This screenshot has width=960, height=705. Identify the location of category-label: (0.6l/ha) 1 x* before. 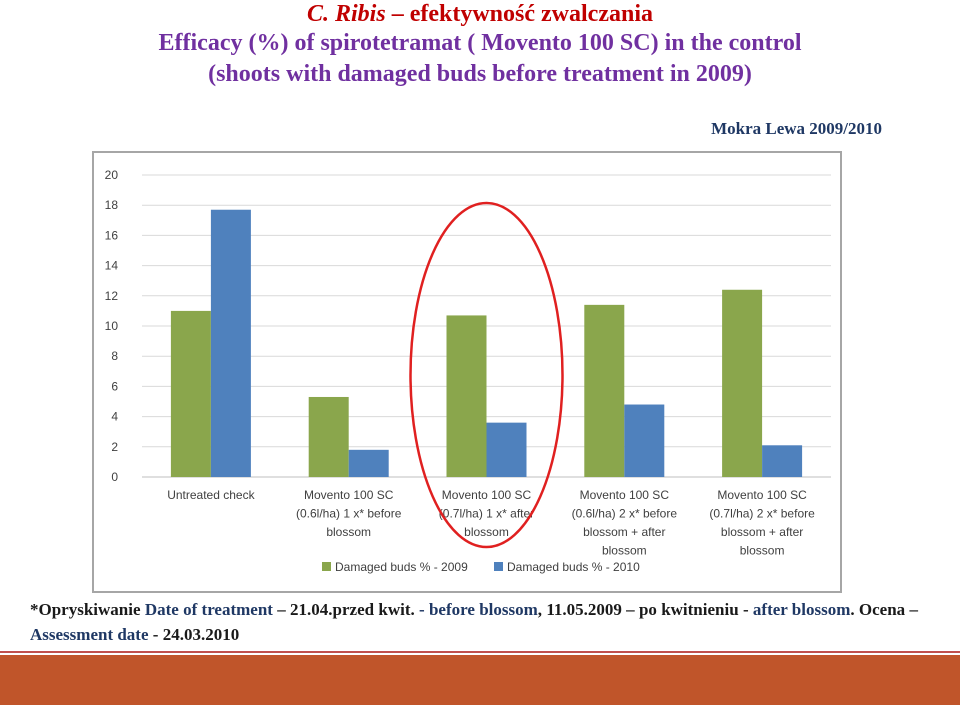
(349, 514).